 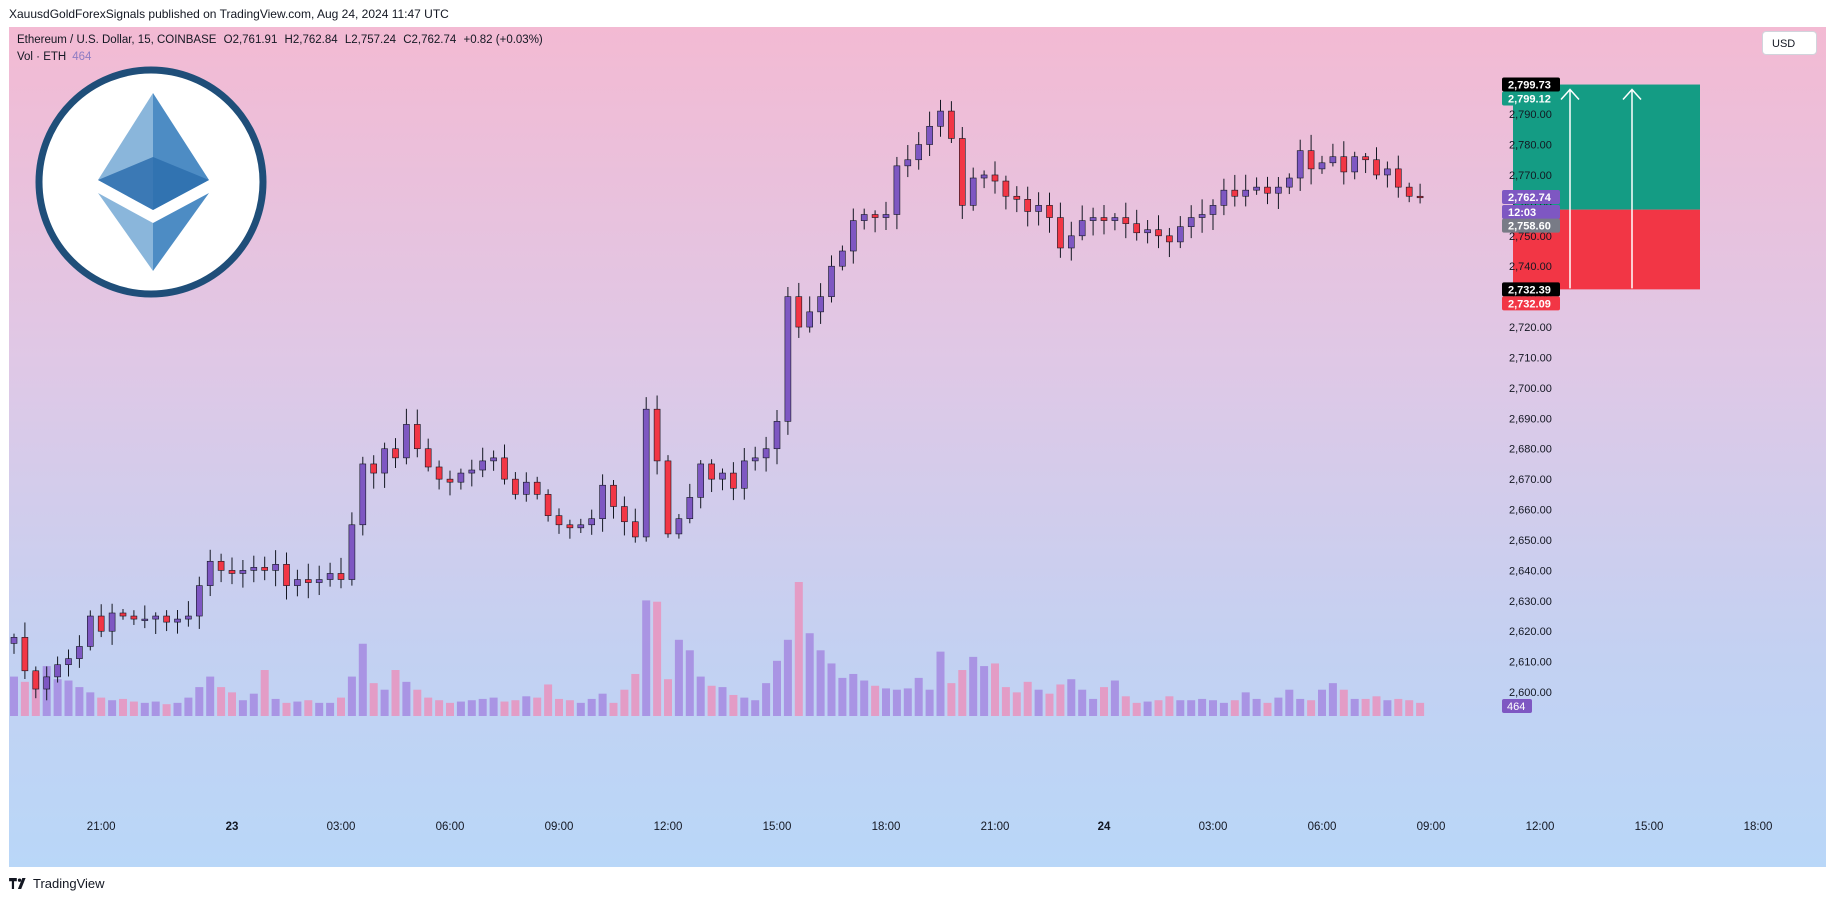 I want to click on volume-axis-label: 464, so click(x=1517, y=706).